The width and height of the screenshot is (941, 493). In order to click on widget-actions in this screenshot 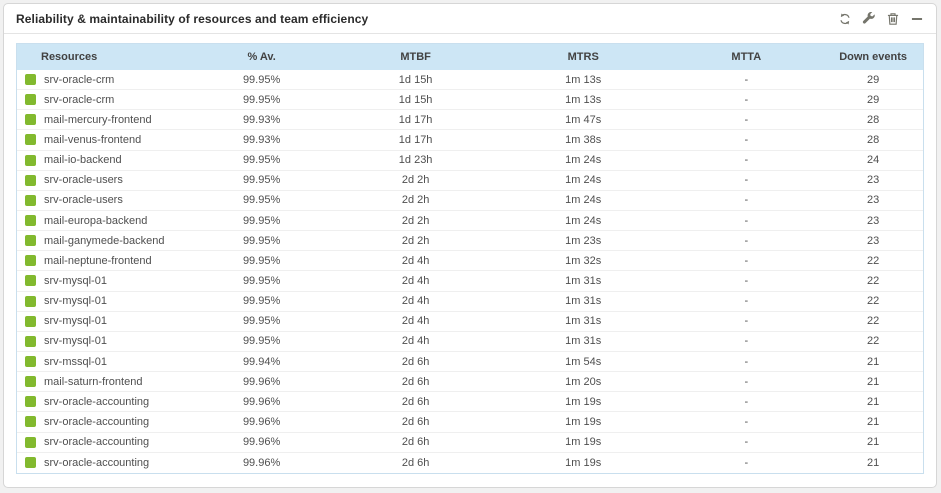, I will do `click(880, 18)`.